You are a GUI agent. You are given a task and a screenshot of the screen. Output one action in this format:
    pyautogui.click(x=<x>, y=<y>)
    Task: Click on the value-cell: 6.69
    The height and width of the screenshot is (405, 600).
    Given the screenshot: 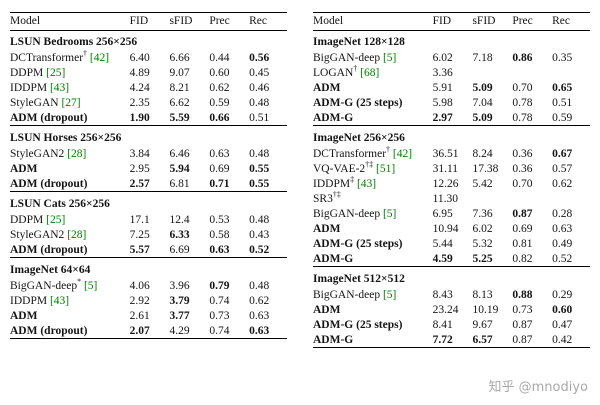 What is the action you would take?
    pyautogui.click(x=179, y=249)
    